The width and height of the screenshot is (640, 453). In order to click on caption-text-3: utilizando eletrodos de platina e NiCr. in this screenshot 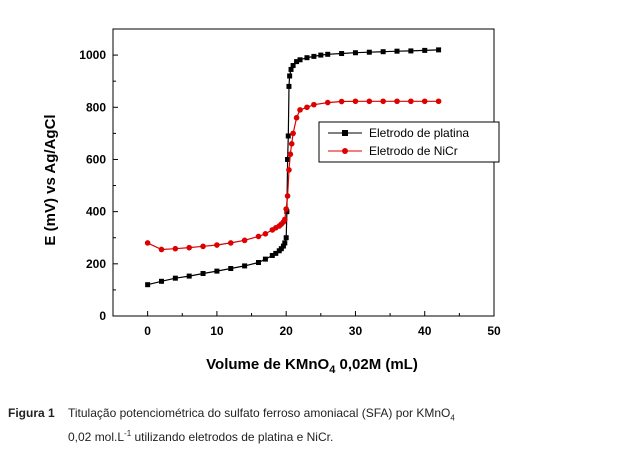, I will do `click(232, 437)`.